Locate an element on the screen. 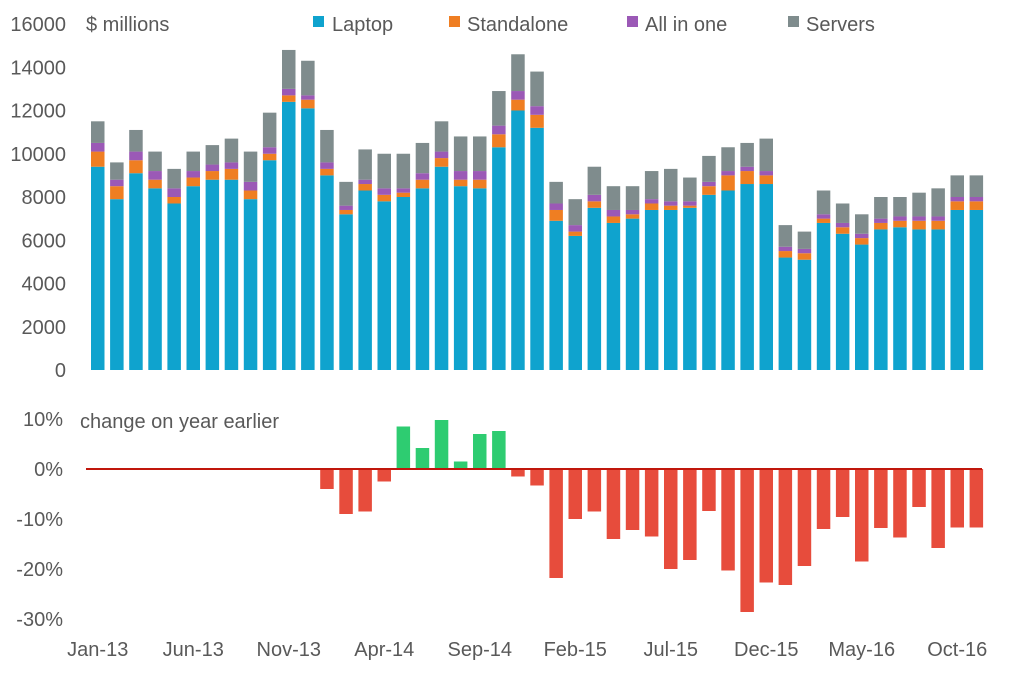 The image size is (1014, 676). x-tick-label: Jan-13 is located at coordinates (97, 650).